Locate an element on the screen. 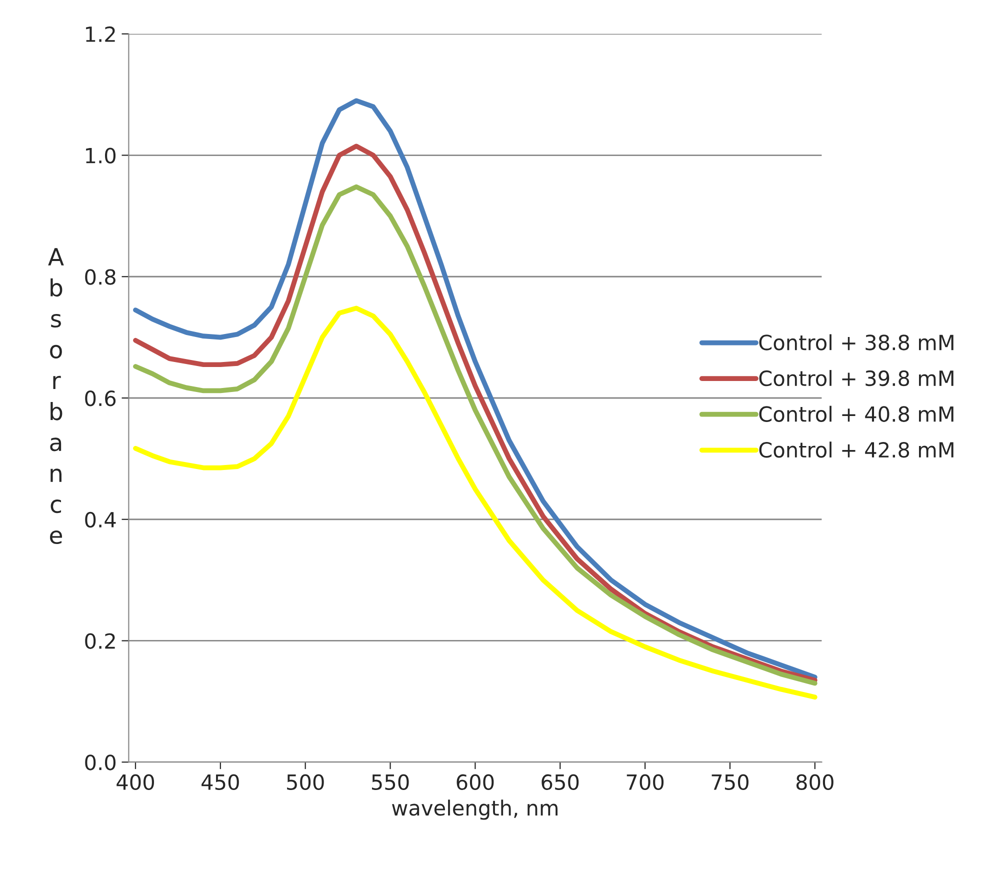 This screenshot has height=869, width=990. x-tick-label: 450 is located at coordinates (220, 782).